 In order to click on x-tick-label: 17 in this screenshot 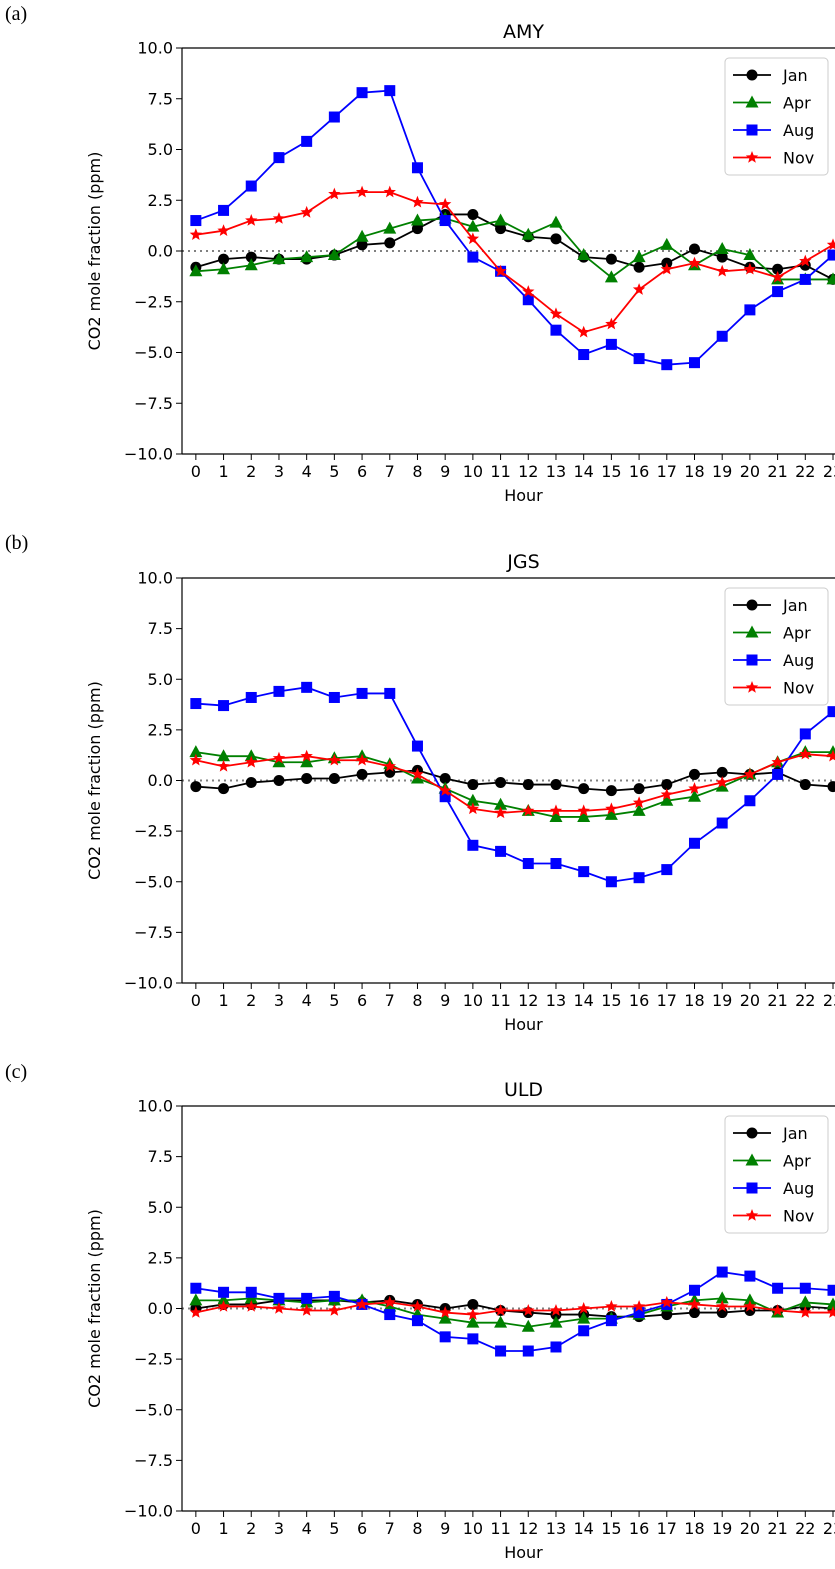, I will do `click(667, 1000)`.